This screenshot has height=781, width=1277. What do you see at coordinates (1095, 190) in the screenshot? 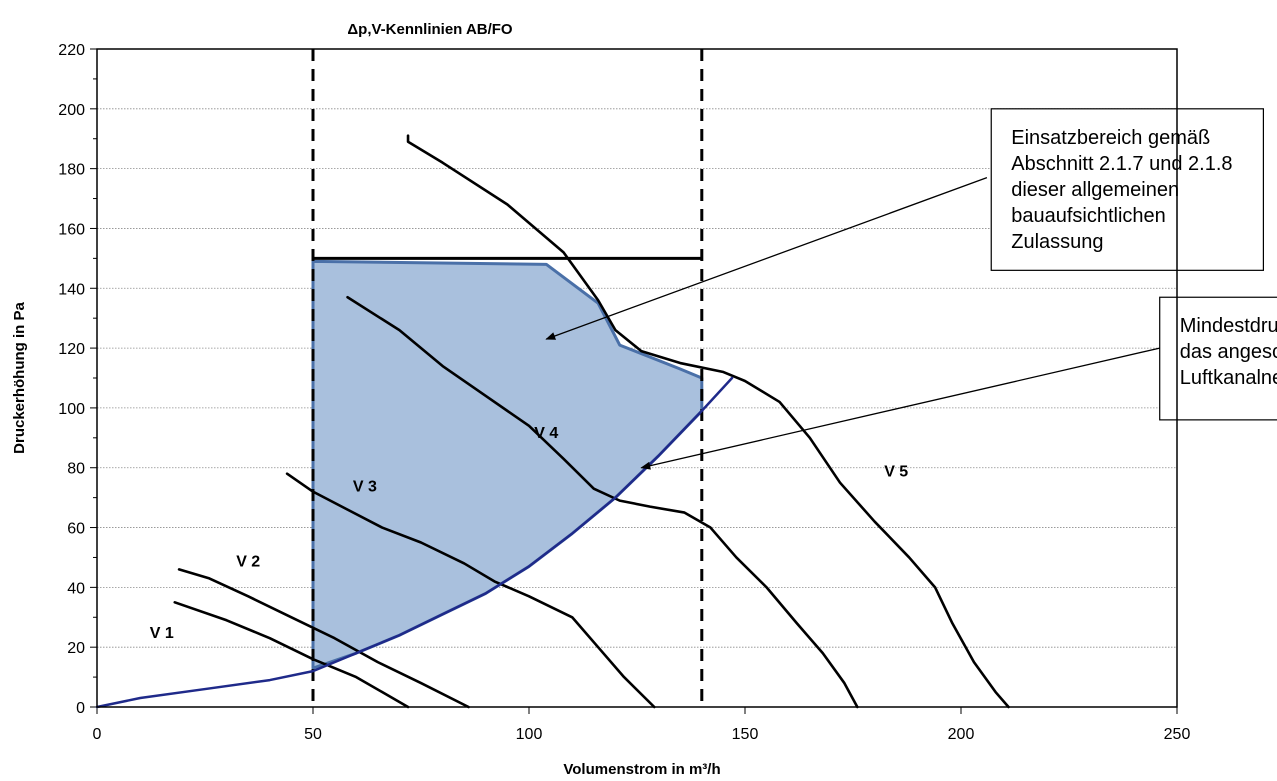
I see `annotation-text: dieser allgemeinen` at bounding box center [1095, 190].